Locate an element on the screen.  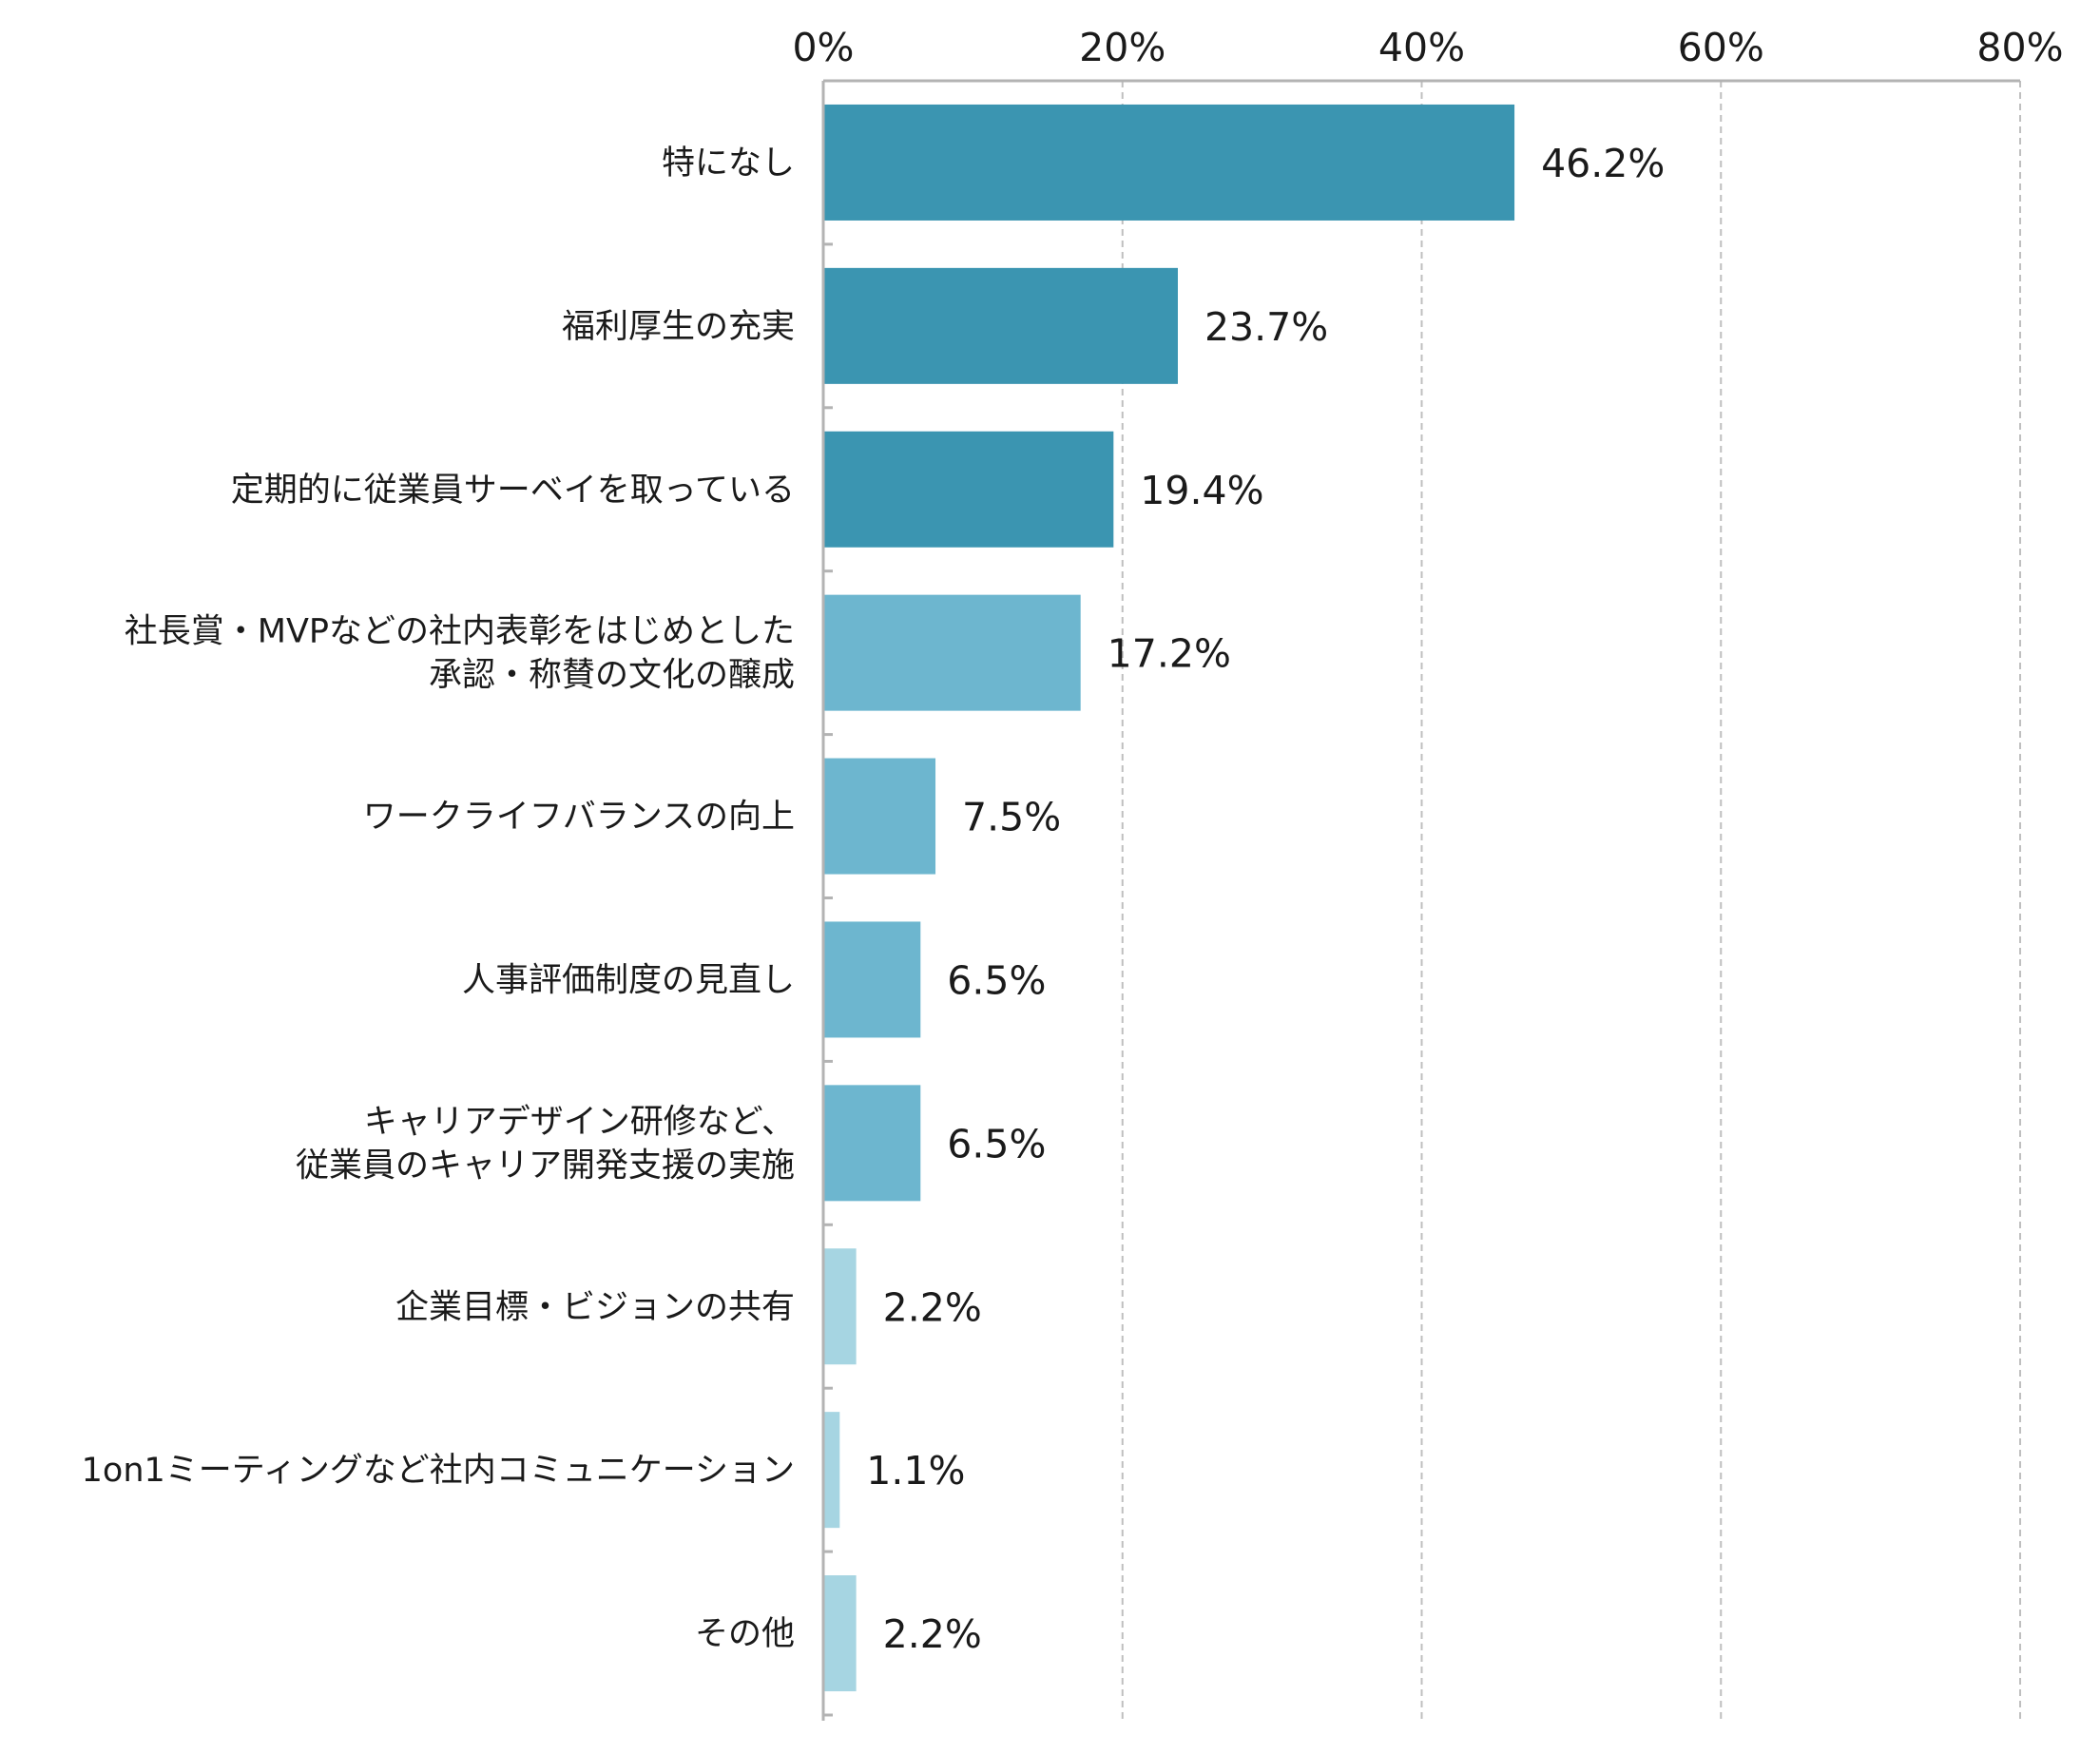
category-label: 従業員のキャリア開発支援の実施 is located at coordinates (545, 1166).